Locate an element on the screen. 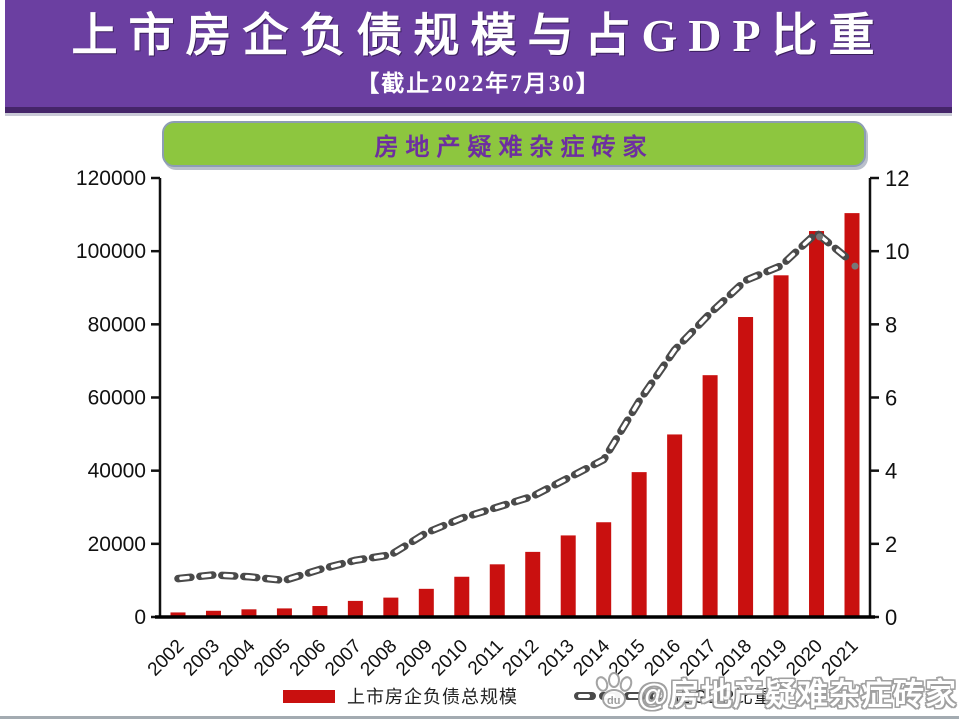 This screenshot has width=959, height=724. x-axis-year-label: 2019 is located at coordinates (769, 658).